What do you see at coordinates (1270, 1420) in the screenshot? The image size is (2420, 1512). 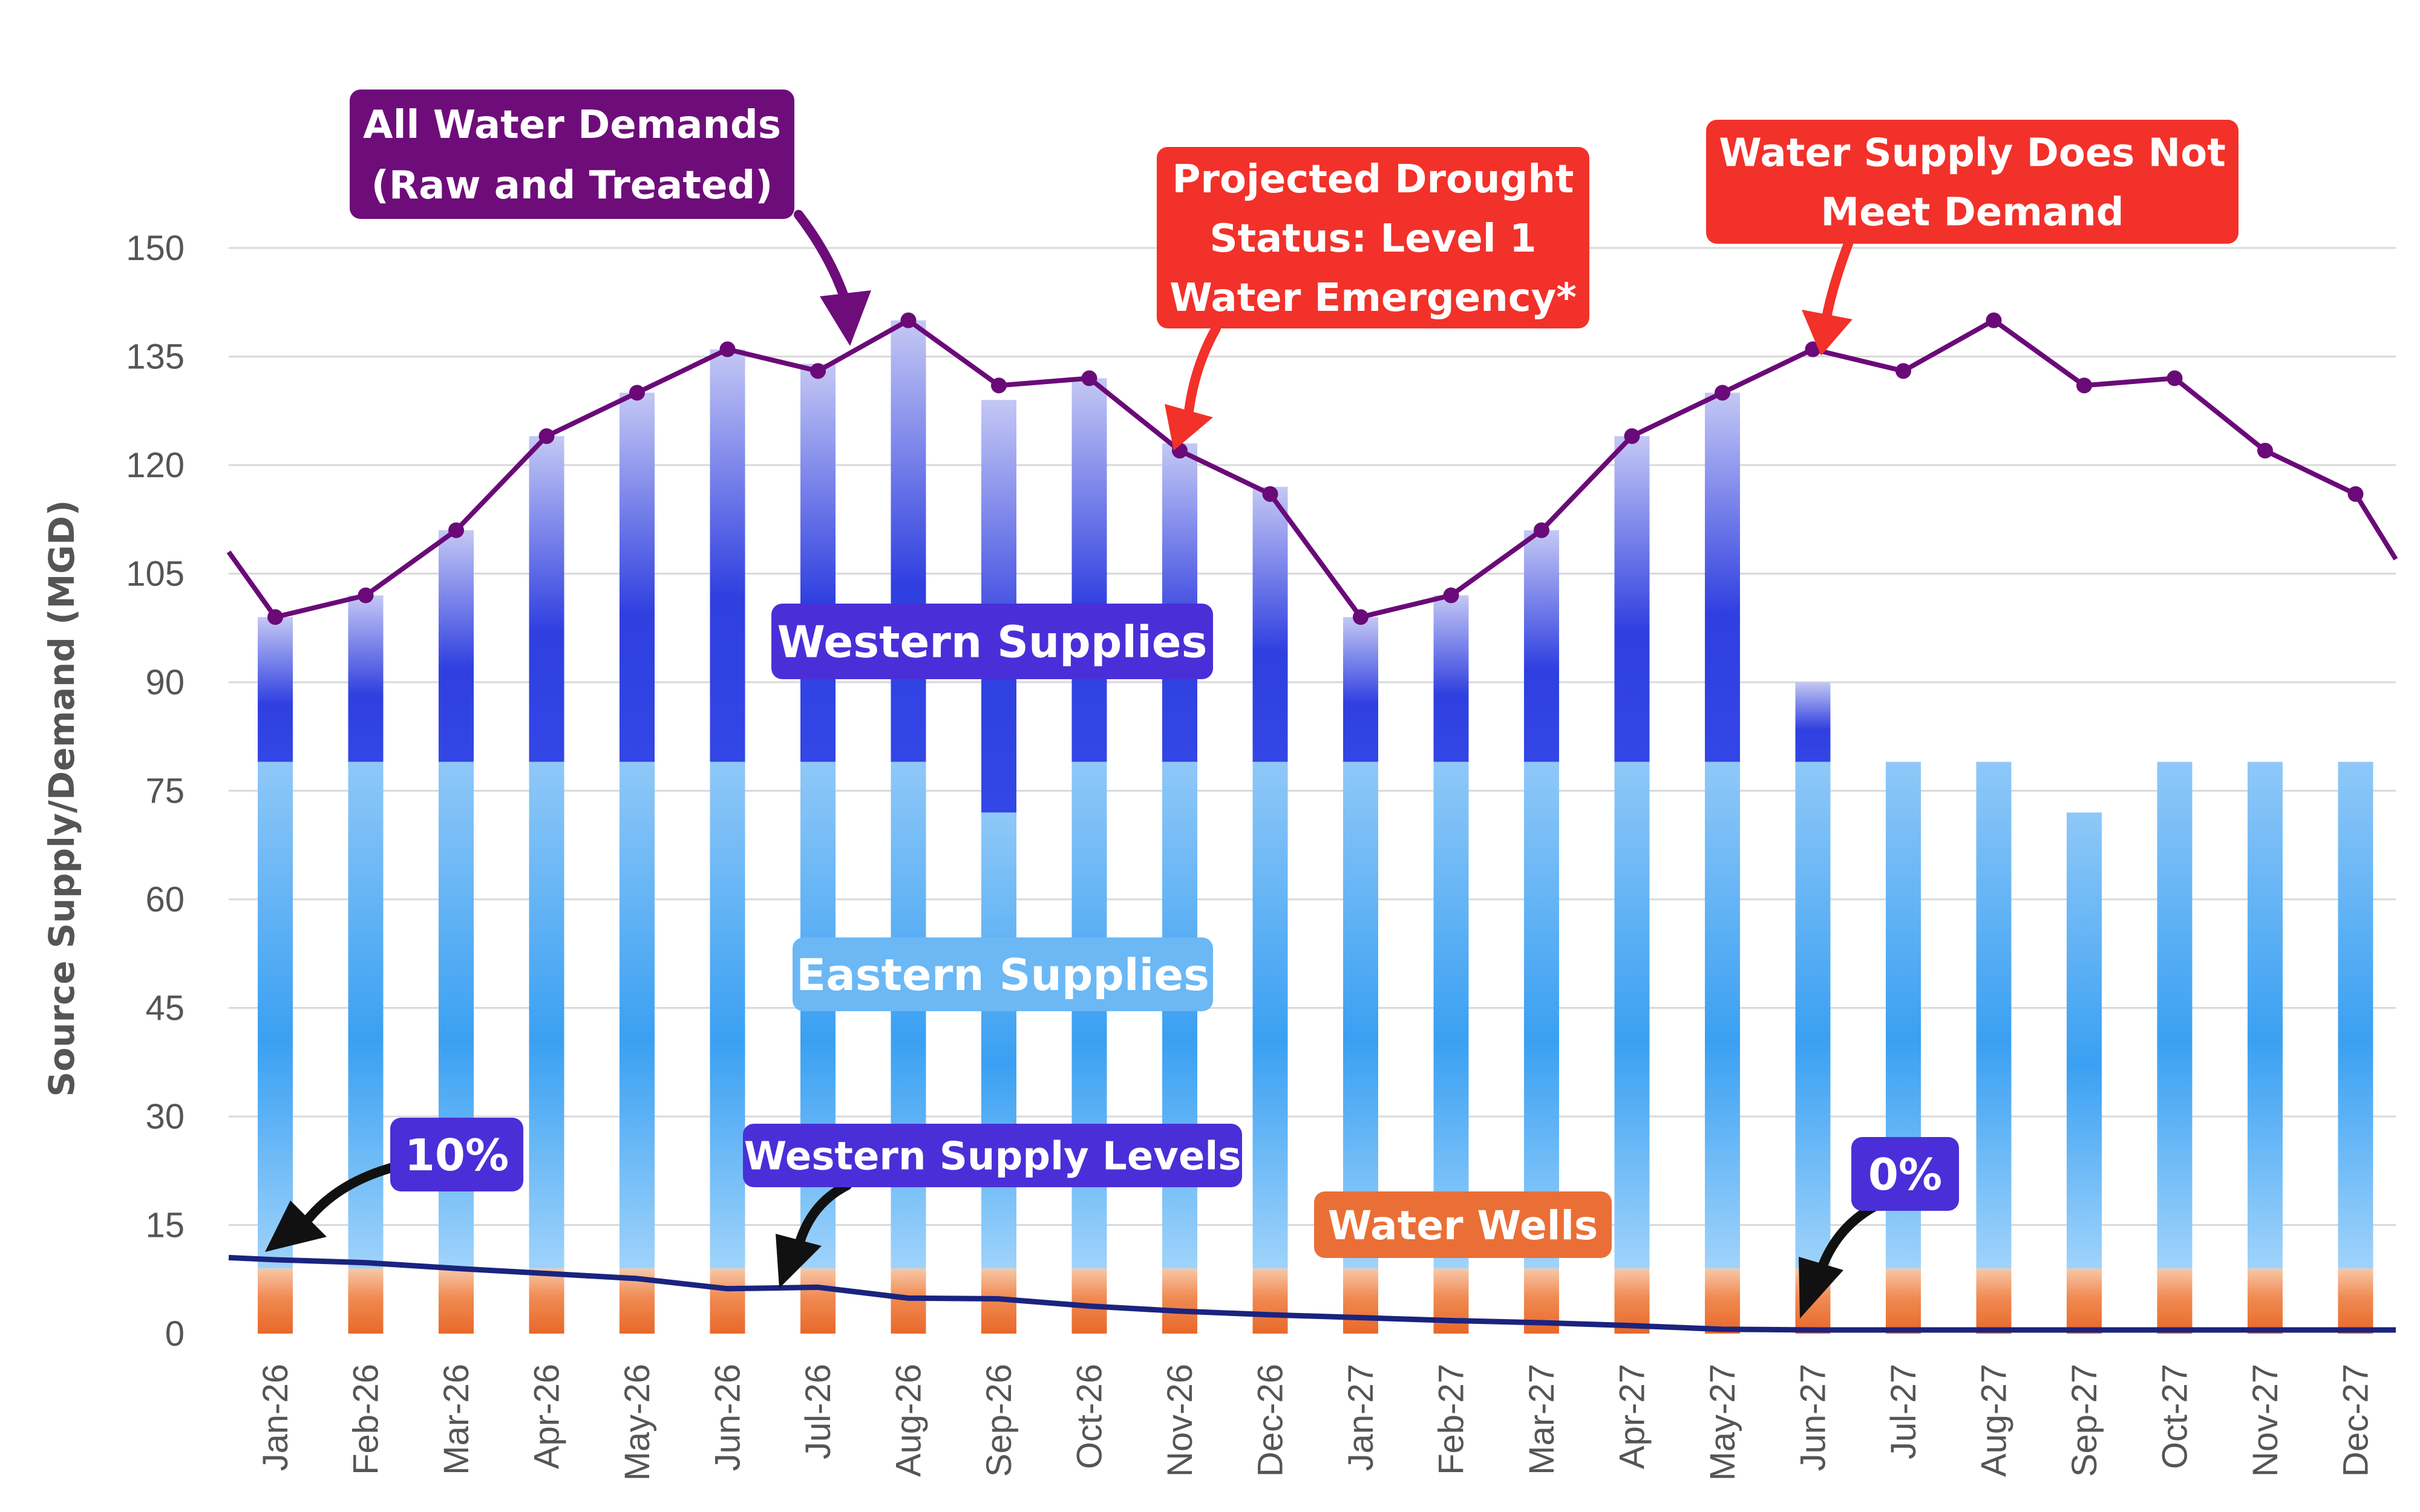 I see `x-tick-label: Dec-26` at bounding box center [1270, 1420].